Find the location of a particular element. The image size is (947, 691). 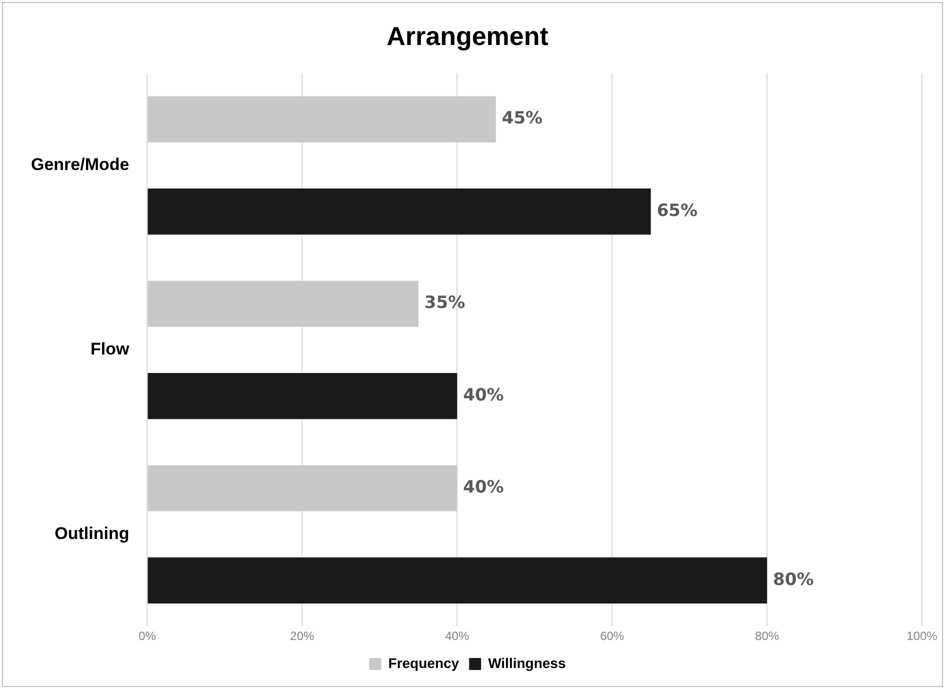

data-label: 45% is located at coordinates (522, 118).